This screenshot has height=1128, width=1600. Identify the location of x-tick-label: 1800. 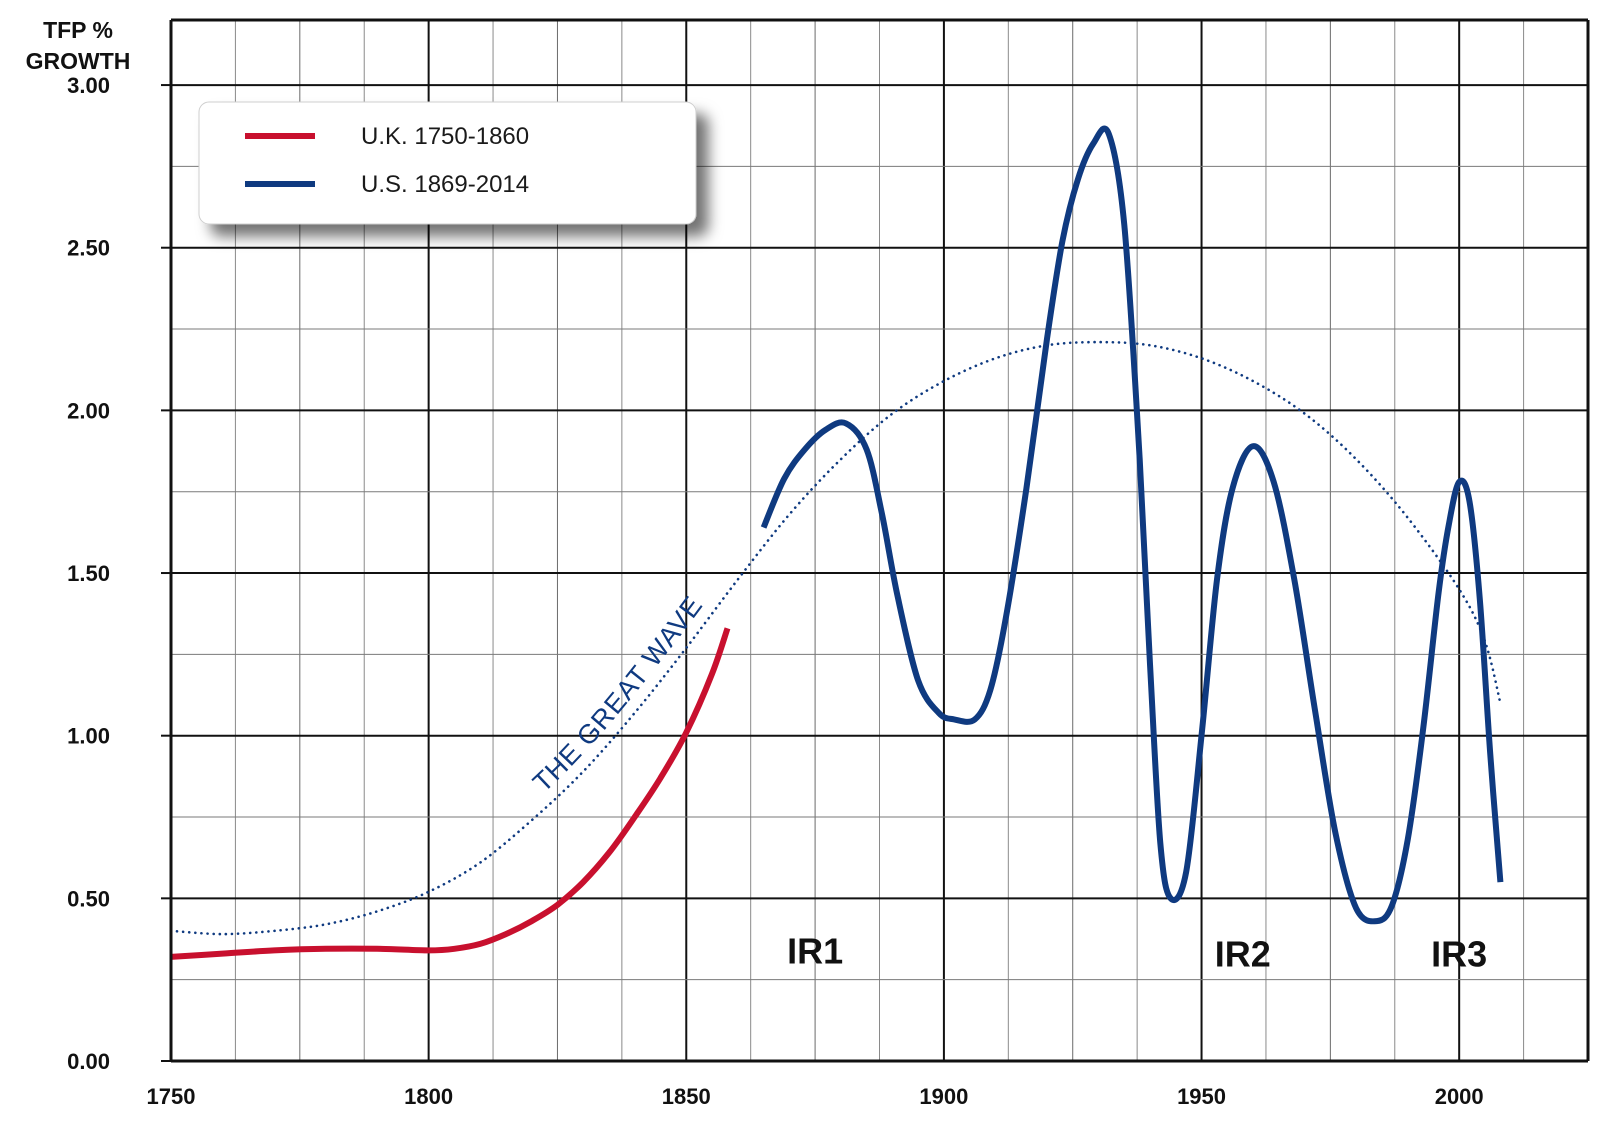
(428, 1096).